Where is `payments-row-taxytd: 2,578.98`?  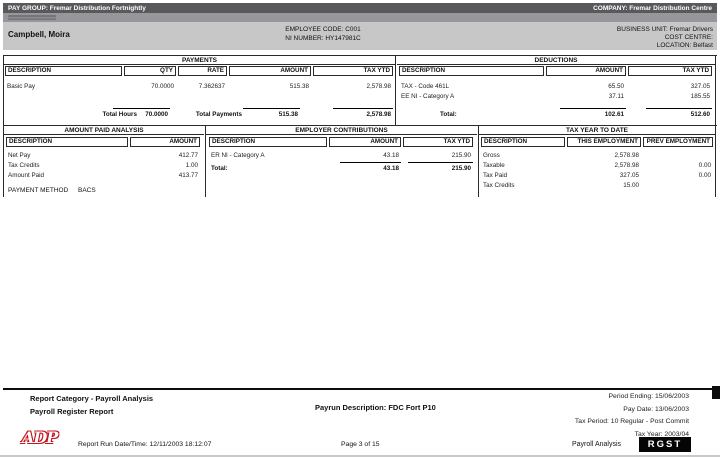 payments-row-taxytd: 2,578.98 is located at coordinates (378, 86).